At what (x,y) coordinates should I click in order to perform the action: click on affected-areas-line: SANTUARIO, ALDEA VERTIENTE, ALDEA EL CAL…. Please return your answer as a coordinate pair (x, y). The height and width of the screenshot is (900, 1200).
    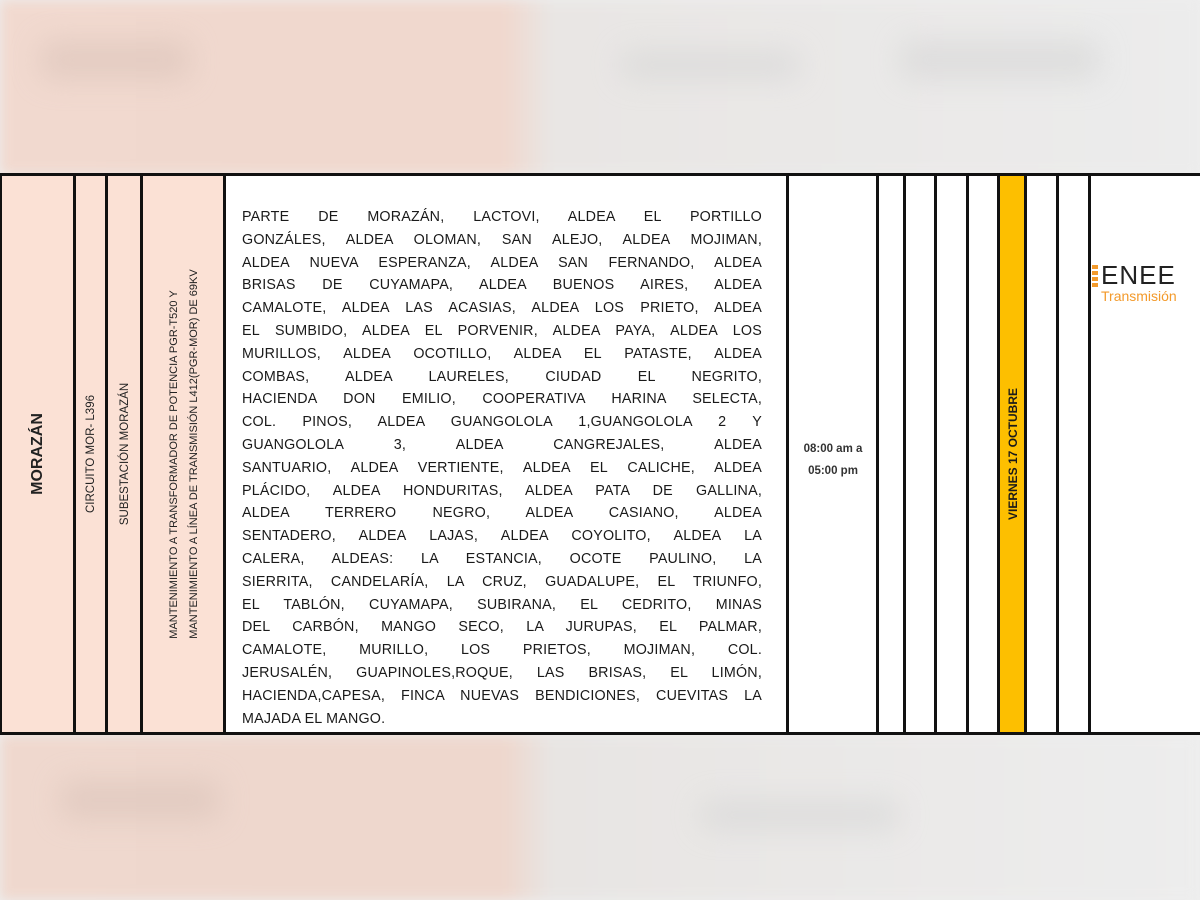
    Looking at the image, I should click on (502, 467).